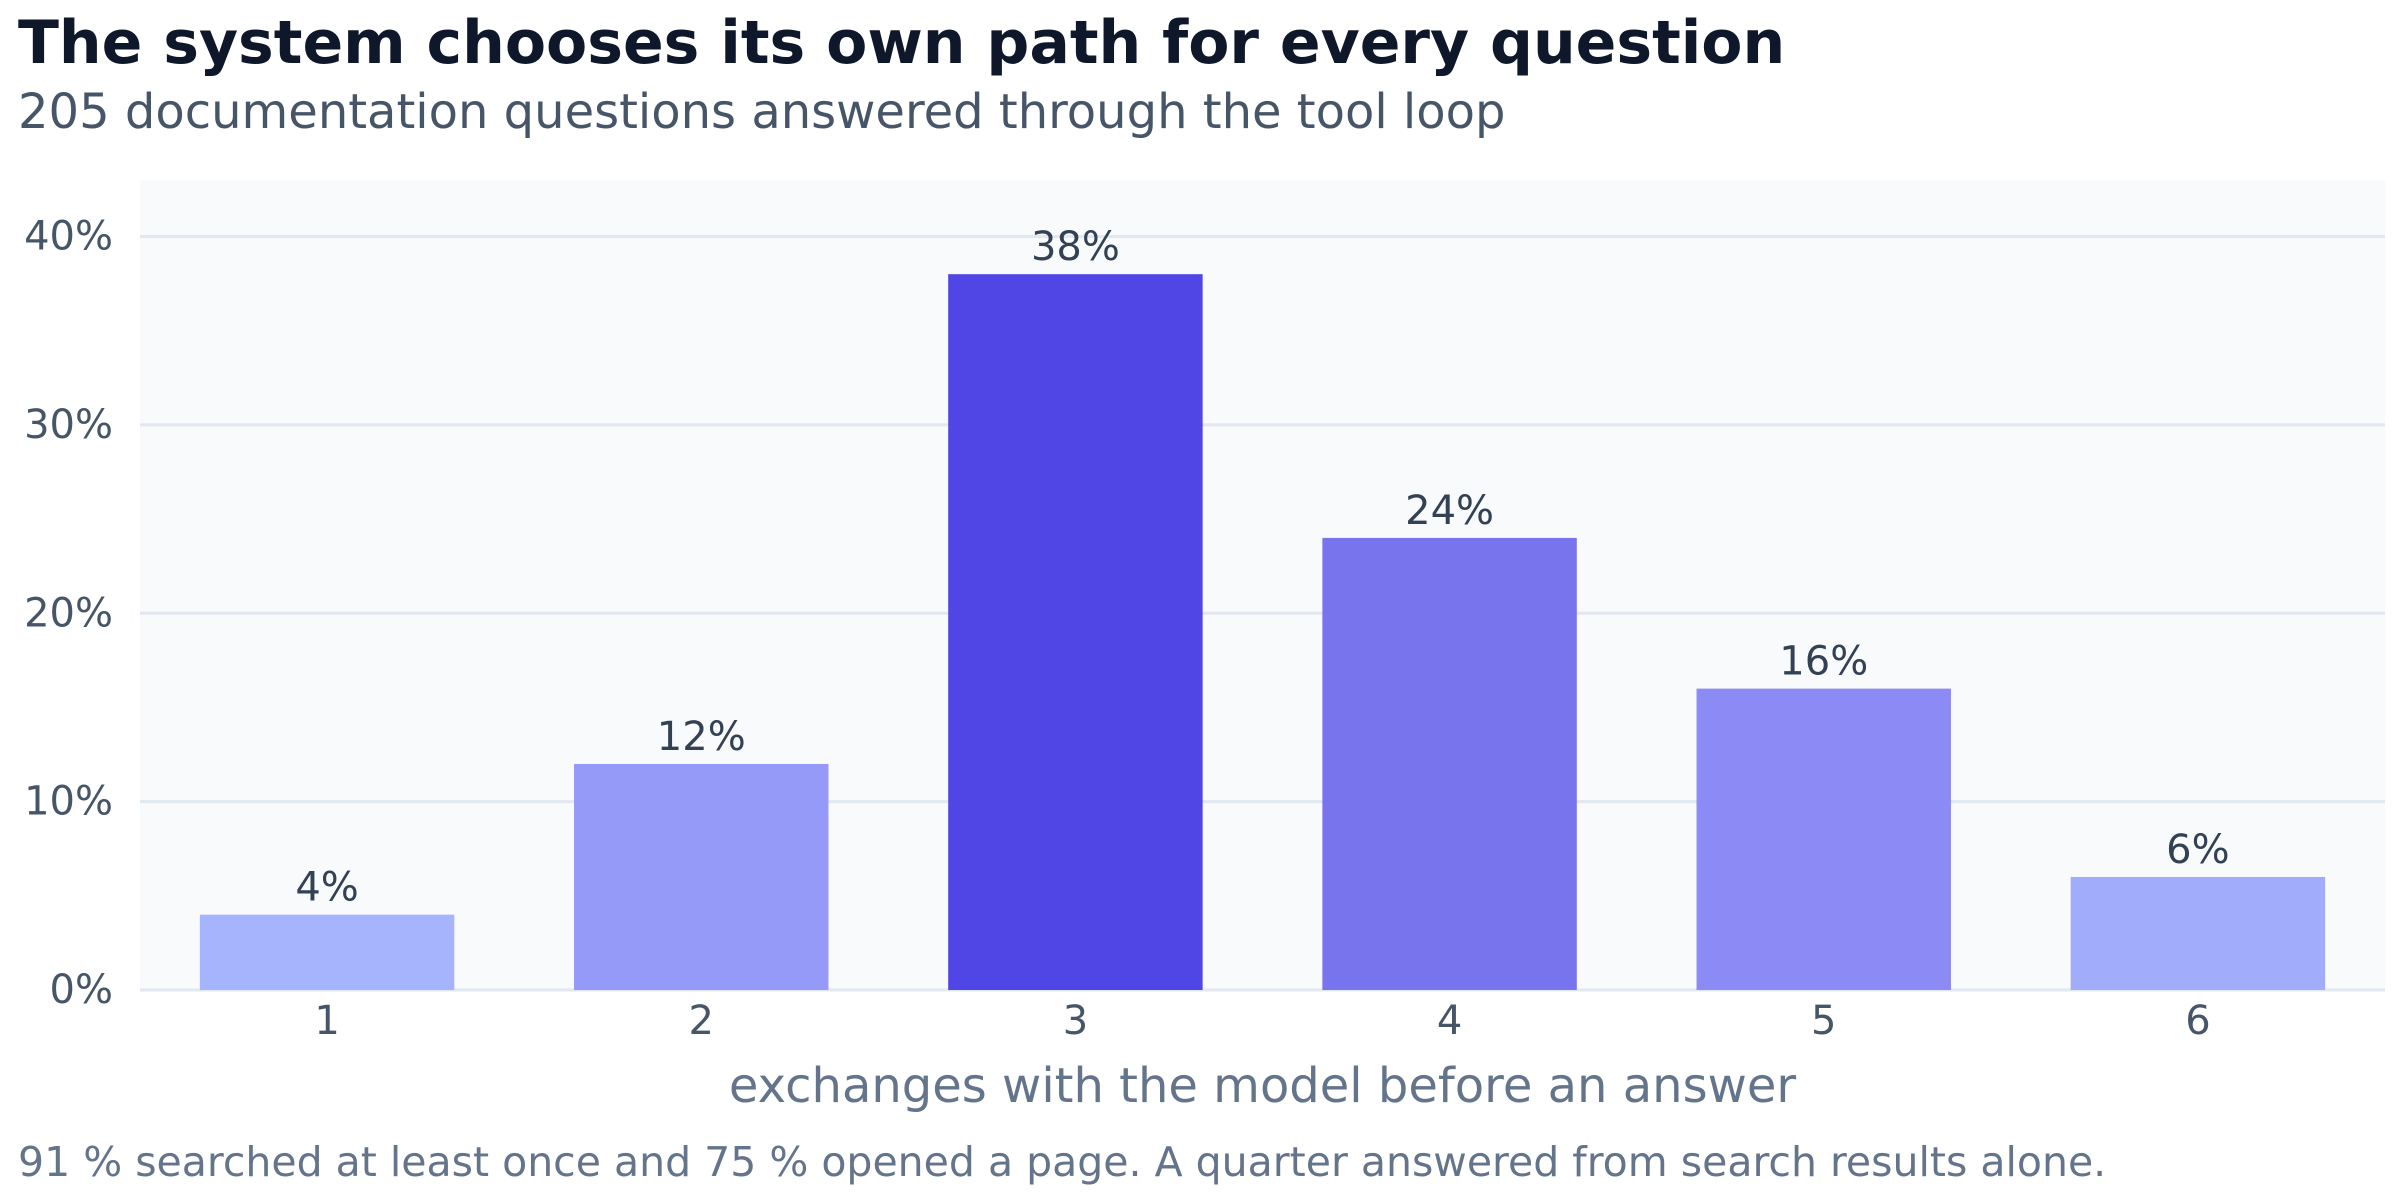  Describe the element at coordinates (1449, 1021) in the screenshot. I see `x-tick-label: 4` at that location.